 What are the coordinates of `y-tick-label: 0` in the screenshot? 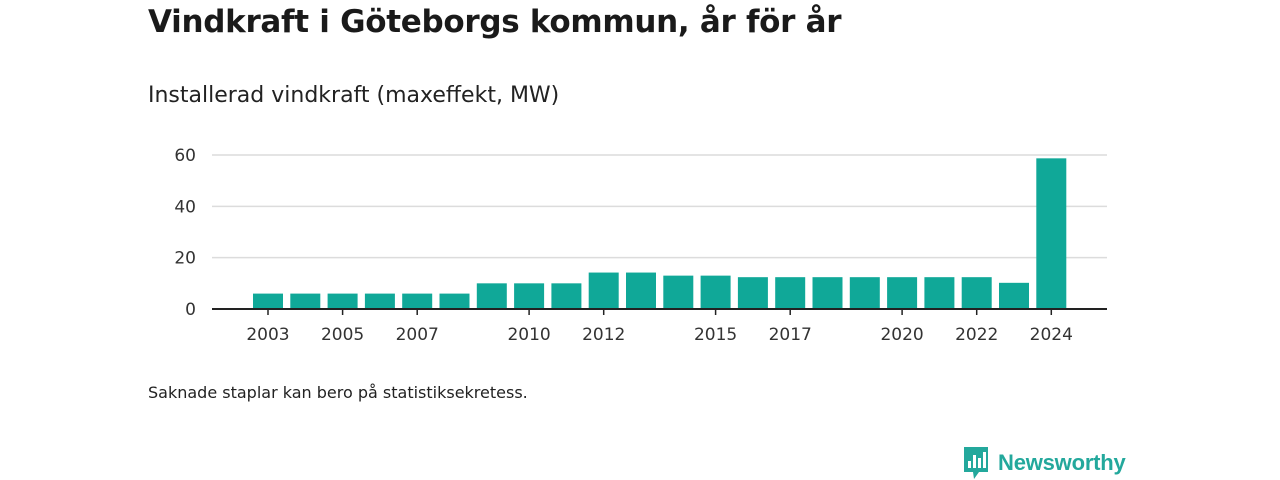 It's located at (190, 310).